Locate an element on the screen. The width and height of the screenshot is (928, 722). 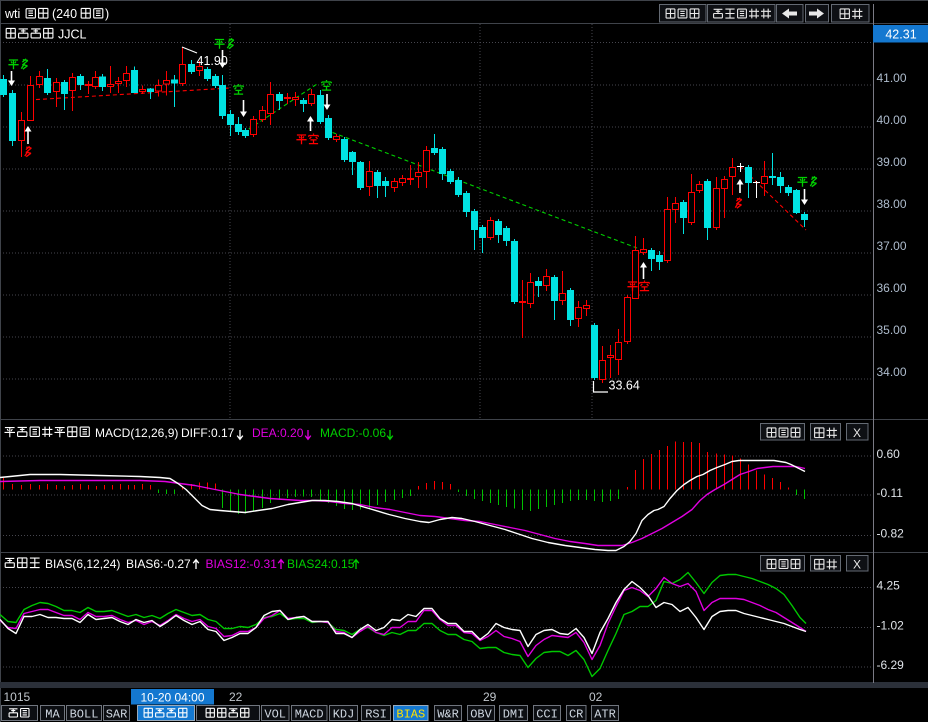
svg-text: 42.31 is located at coordinates (900, 35).